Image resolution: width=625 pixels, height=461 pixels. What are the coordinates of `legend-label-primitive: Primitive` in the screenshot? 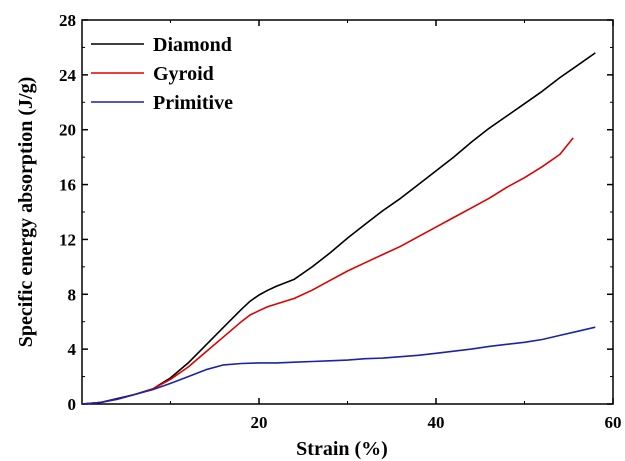 It's located at (193, 103).